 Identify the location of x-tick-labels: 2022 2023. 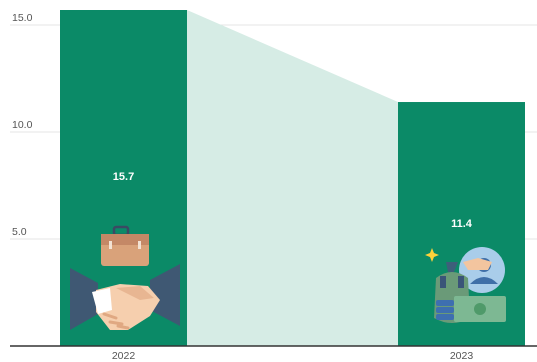
(293, 356).